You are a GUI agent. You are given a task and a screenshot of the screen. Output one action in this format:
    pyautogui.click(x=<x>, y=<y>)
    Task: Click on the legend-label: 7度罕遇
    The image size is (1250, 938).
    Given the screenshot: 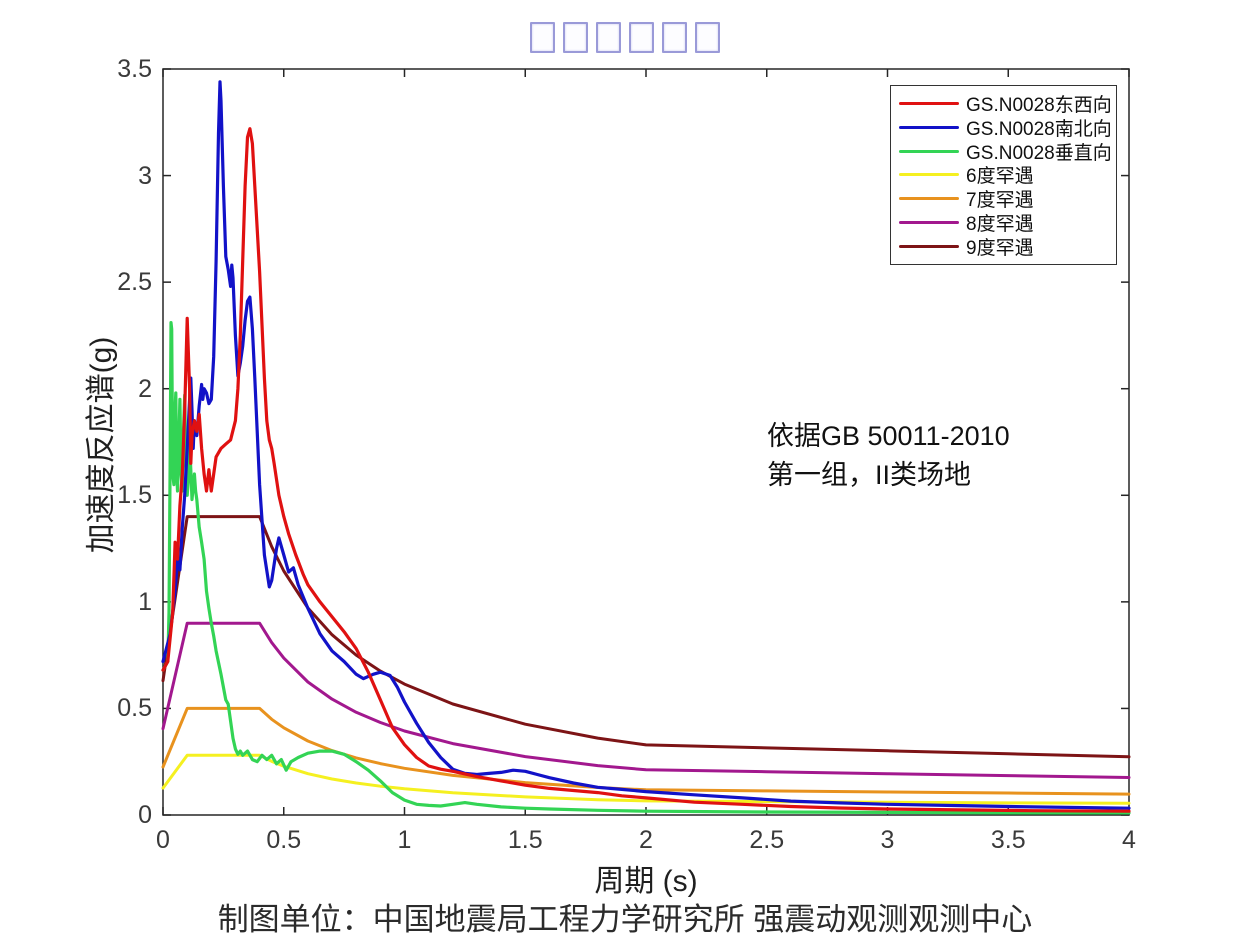 What is the action you would take?
    pyautogui.click(x=1000, y=201)
    